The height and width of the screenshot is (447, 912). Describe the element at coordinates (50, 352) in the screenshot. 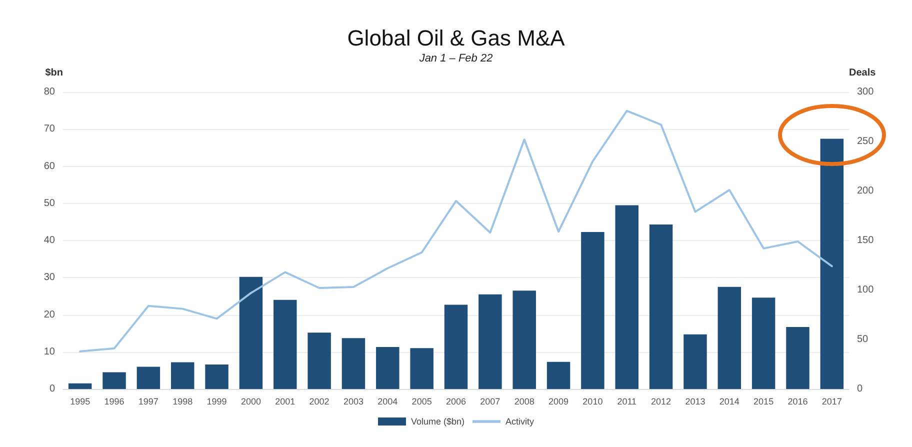

I see `y-tick-label: 10` at that location.